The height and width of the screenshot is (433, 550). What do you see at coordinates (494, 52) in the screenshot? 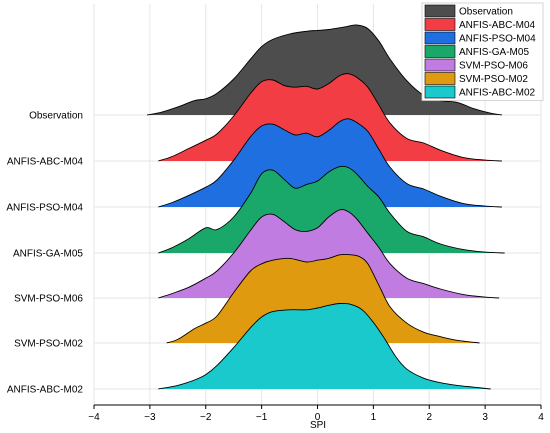
I see `legend-label: ANFIS-GA-M05` at bounding box center [494, 52].